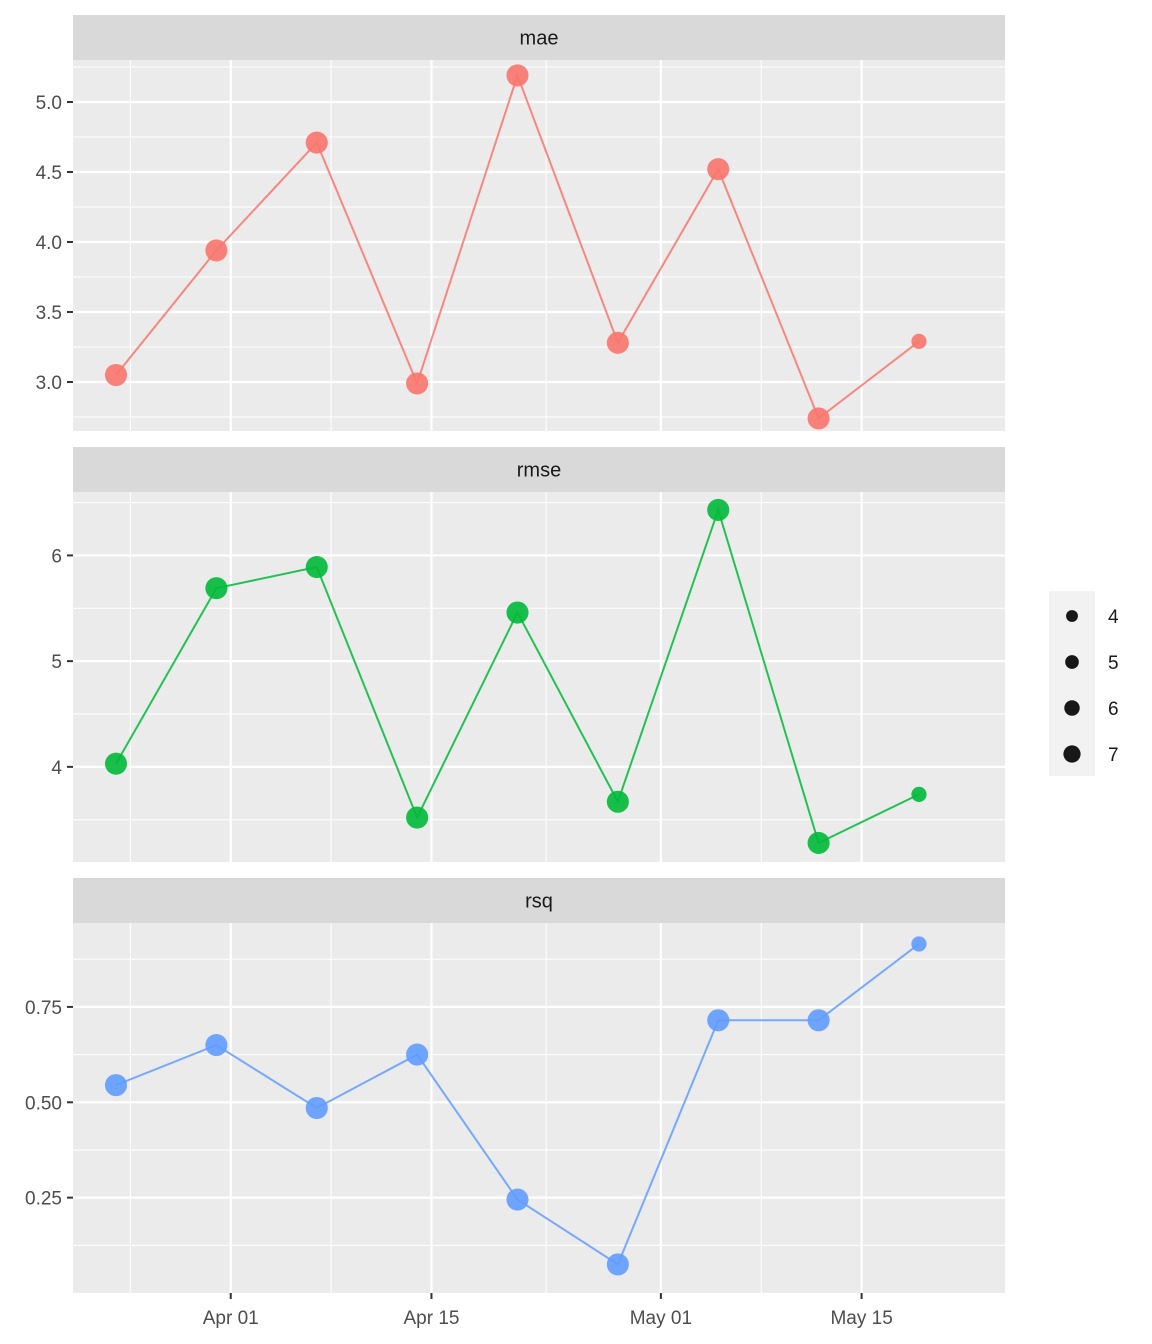 Image resolution: width=1152 pixels, height=1344 pixels. I want to click on facet-strip-label: rsq, so click(539, 902).